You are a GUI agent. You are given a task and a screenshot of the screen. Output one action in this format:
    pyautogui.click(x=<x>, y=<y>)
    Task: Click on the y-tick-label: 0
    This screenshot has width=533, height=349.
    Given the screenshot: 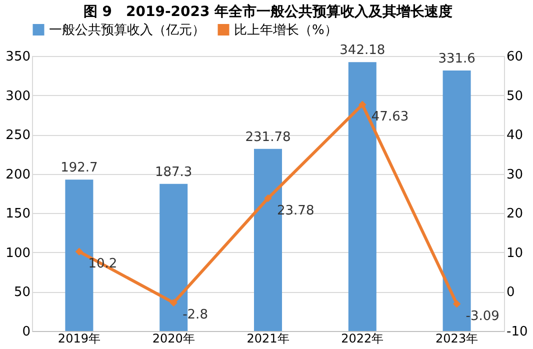 What is the action you would take?
    pyautogui.click(x=26, y=332)
    